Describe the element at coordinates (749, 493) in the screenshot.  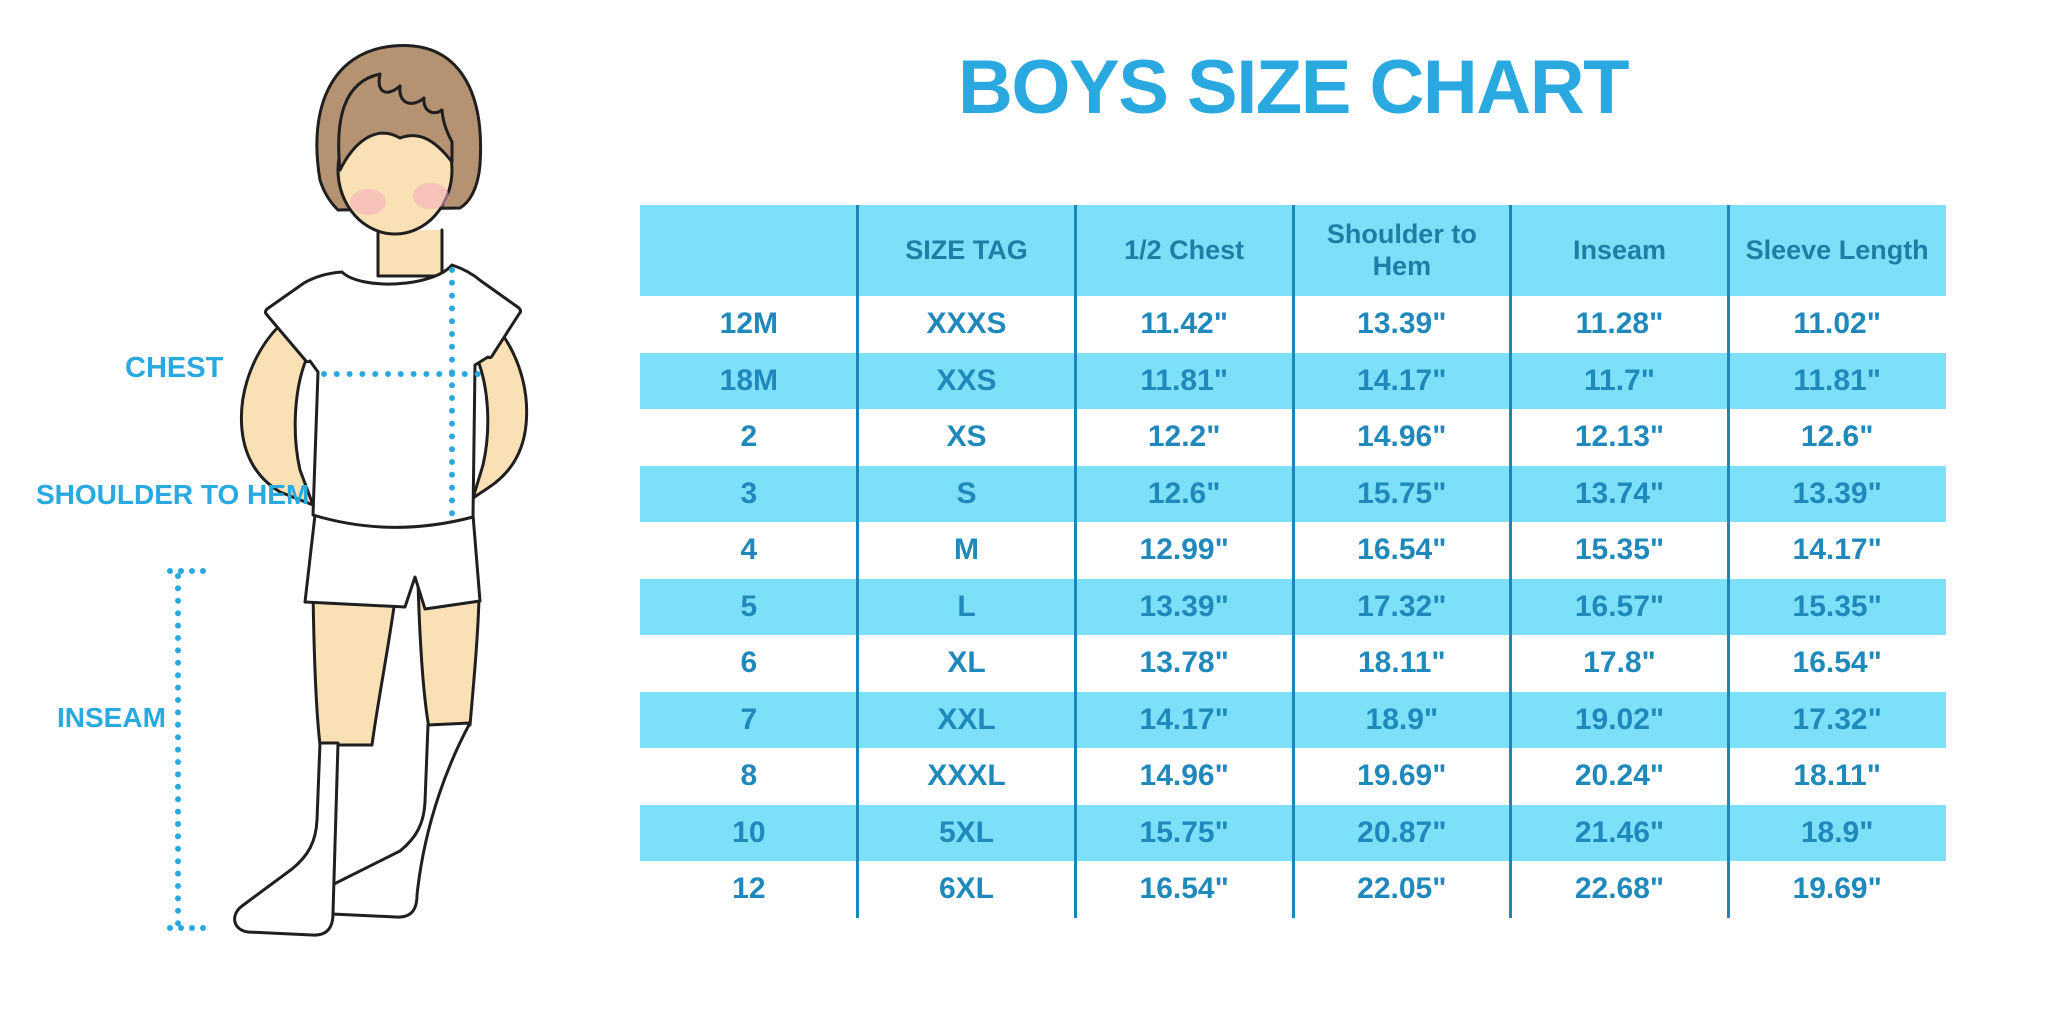
I see `size-cell: 3` at that location.